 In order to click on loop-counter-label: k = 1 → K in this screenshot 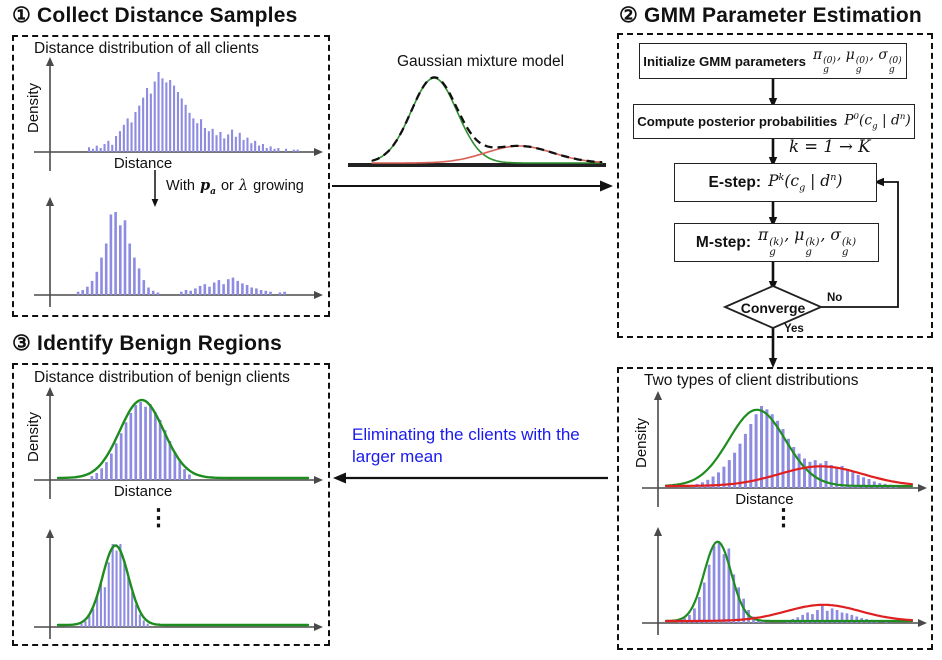, I will do `click(830, 146)`.